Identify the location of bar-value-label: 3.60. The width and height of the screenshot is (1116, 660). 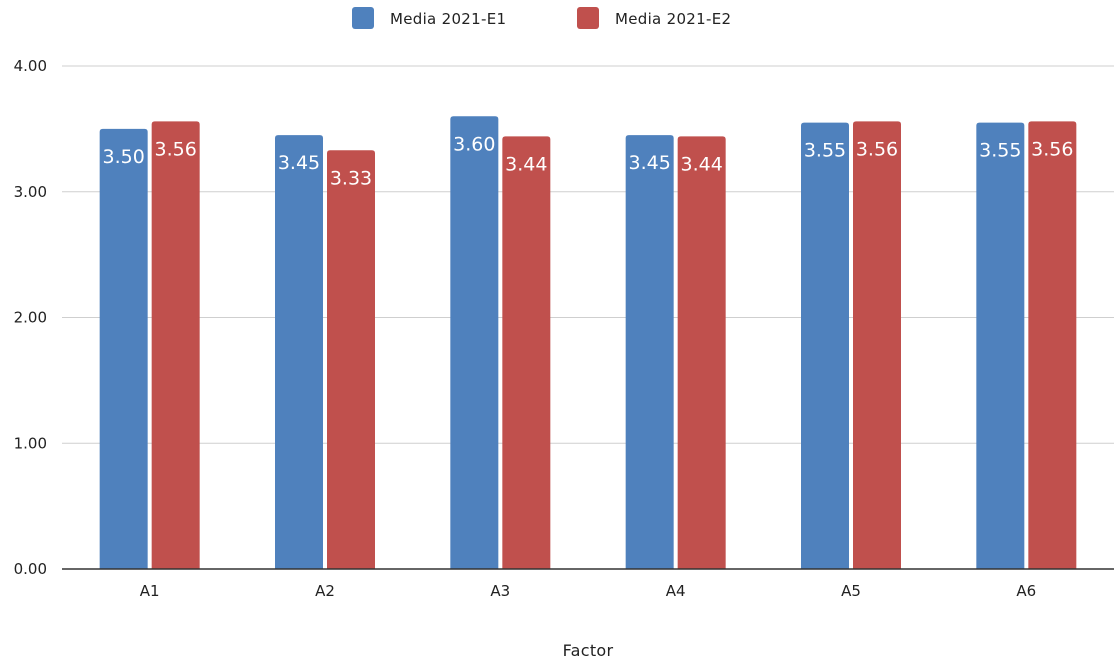
(474, 144).